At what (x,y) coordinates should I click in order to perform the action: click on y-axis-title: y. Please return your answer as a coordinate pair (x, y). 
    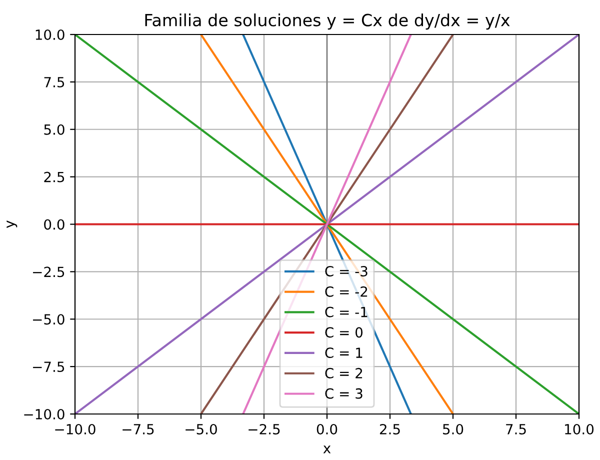
    Looking at the image, I should click on (12, 224).